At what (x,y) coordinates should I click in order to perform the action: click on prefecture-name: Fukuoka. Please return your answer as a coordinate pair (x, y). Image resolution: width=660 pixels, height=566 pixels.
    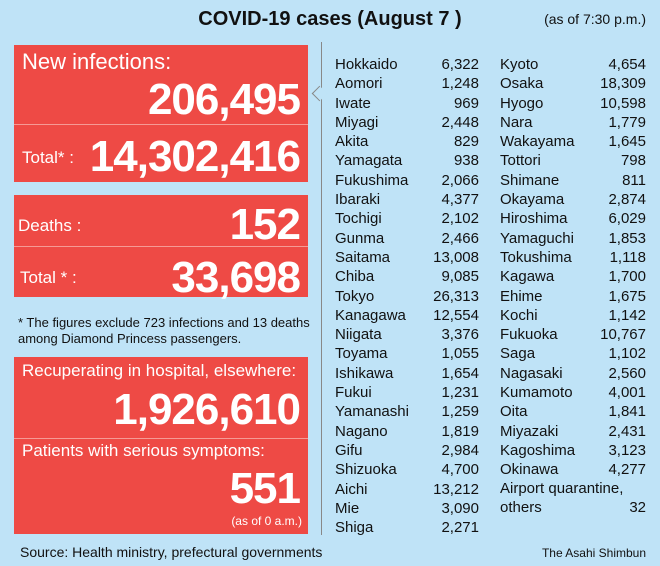
    Looking at the image, I should click on (529, 335).